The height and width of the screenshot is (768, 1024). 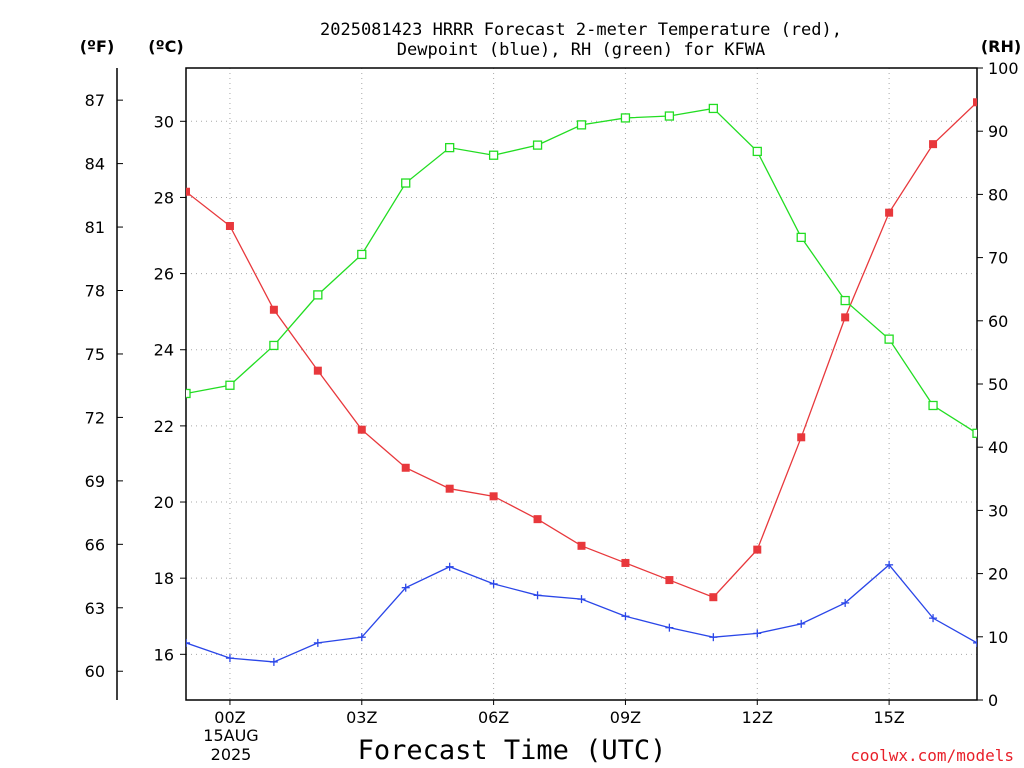 What do you see at coordinates (493, 717) in the screenshot?
I see `x-tick-label: 06Z` at bounding box center [493, 717].